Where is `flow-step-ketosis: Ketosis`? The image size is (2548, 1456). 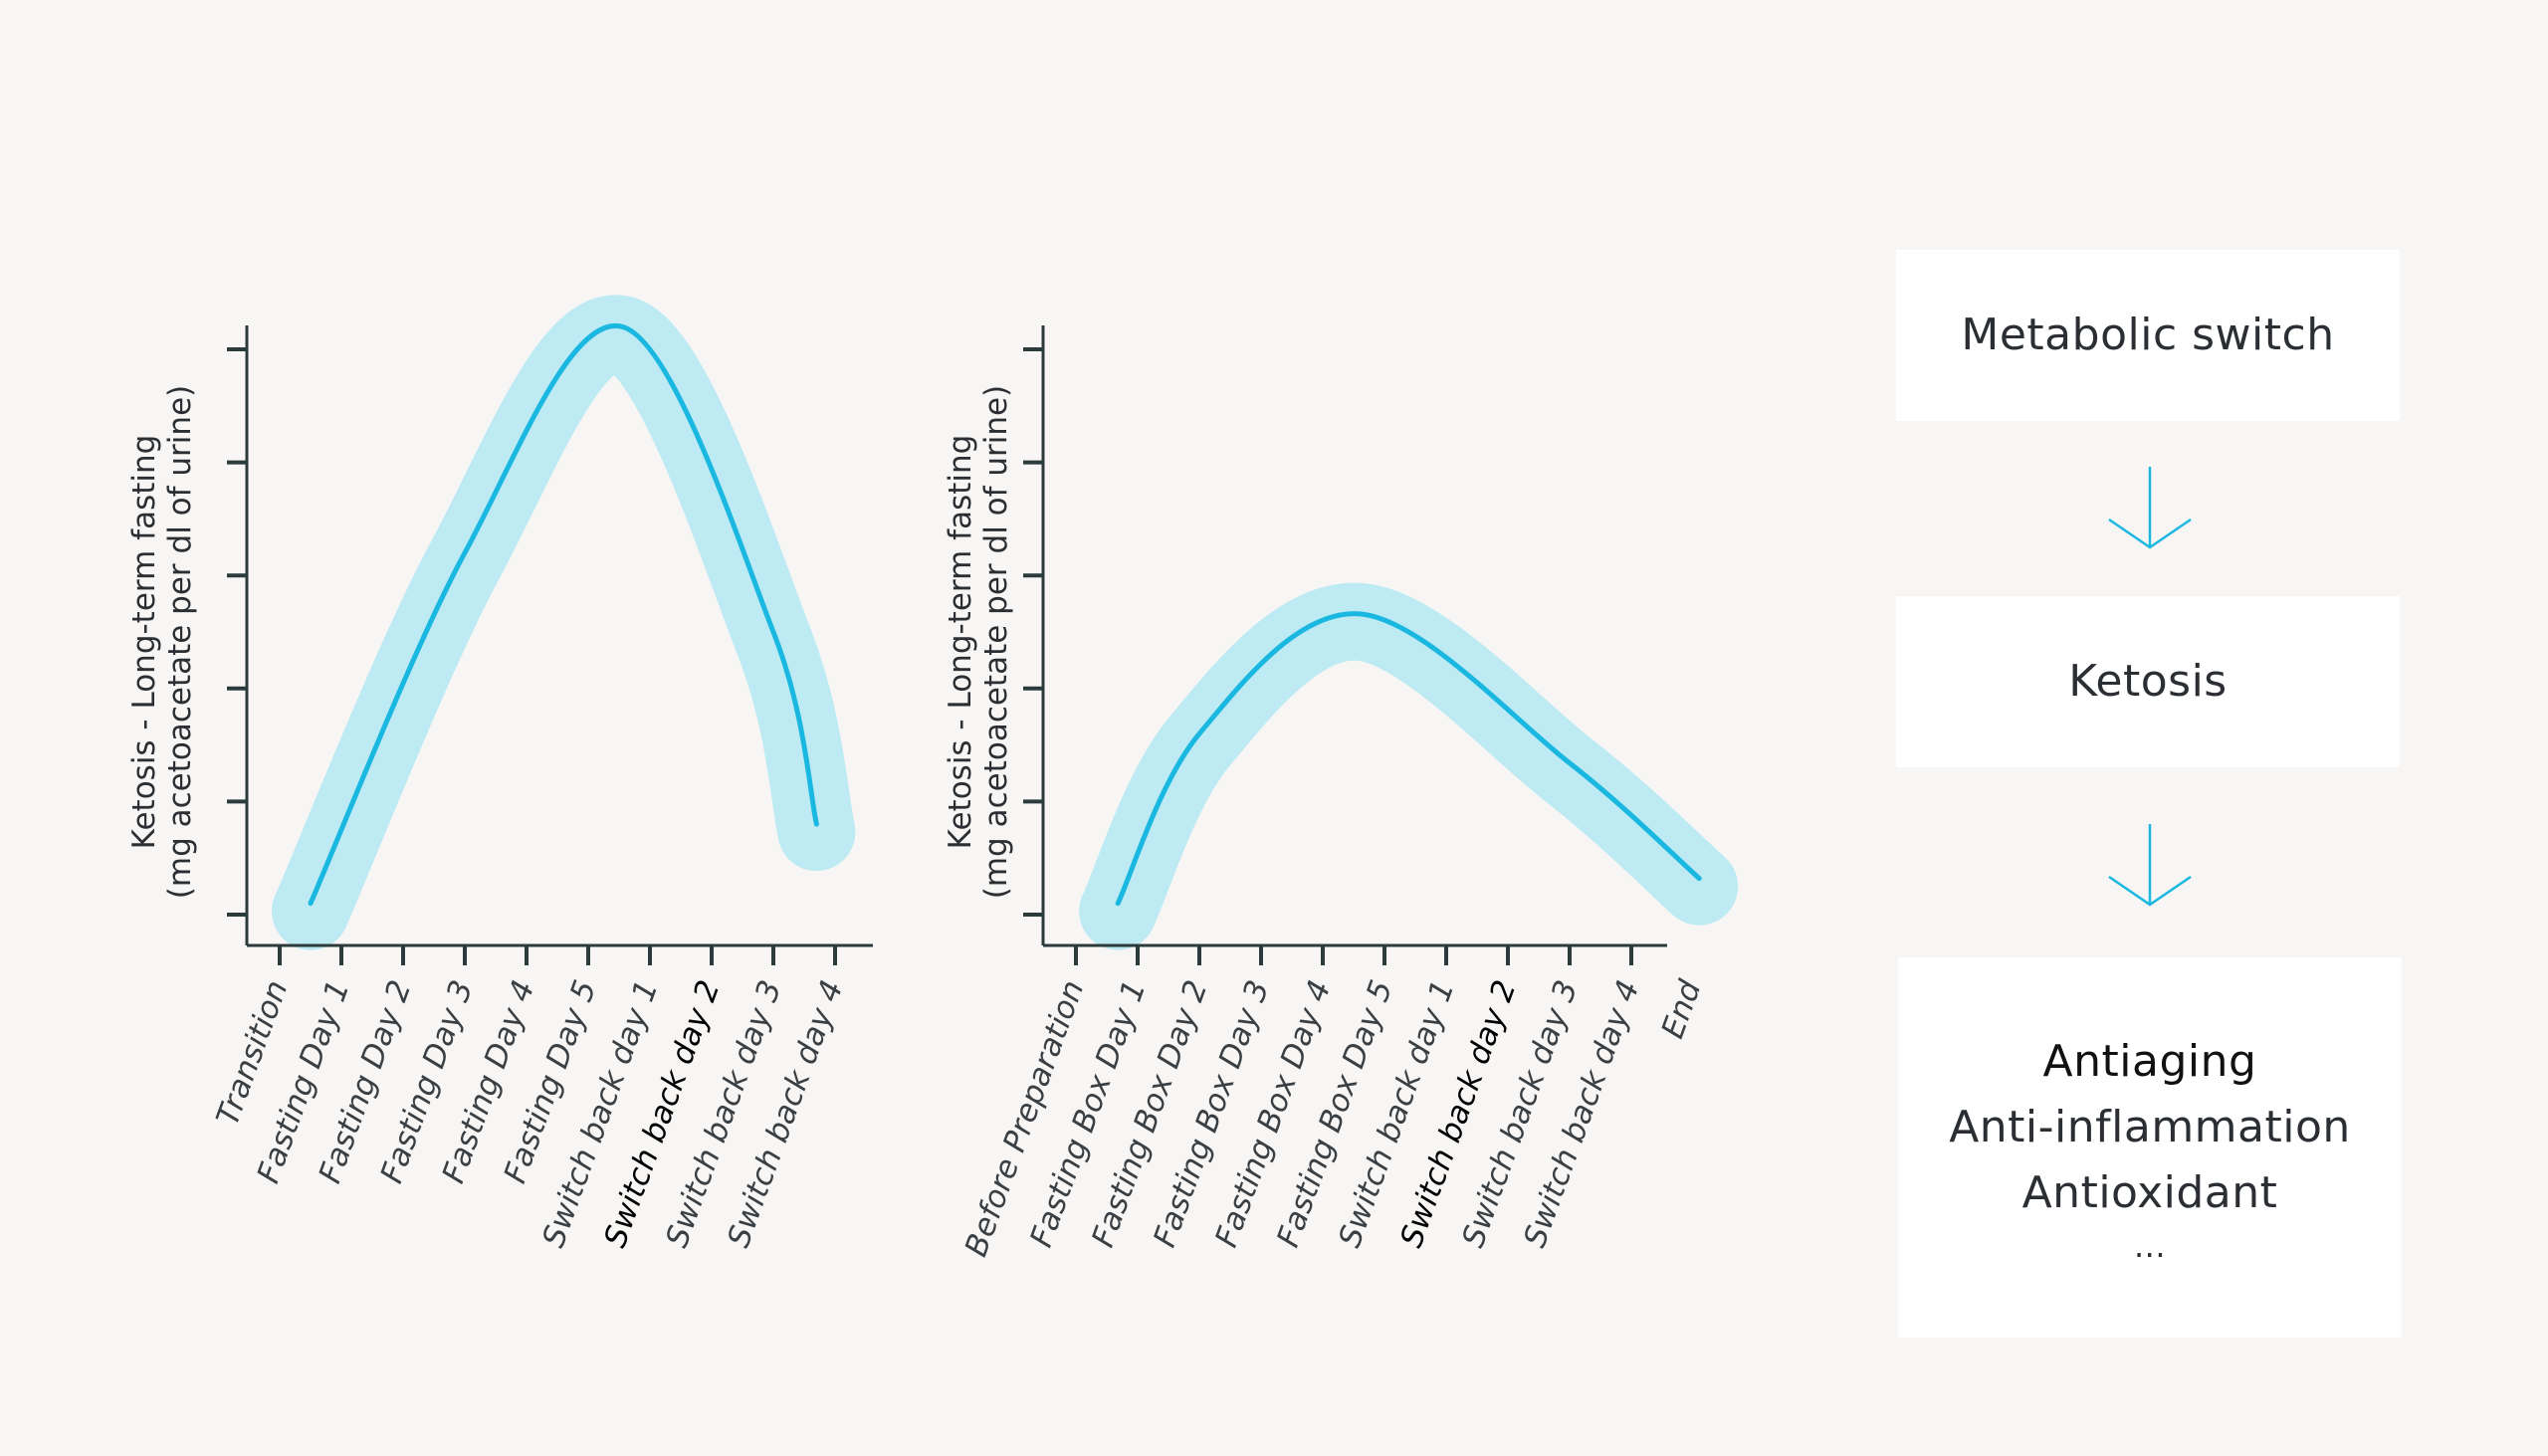 flow-step-ketosis: Ketosis is located at coordinates (2148, 681).